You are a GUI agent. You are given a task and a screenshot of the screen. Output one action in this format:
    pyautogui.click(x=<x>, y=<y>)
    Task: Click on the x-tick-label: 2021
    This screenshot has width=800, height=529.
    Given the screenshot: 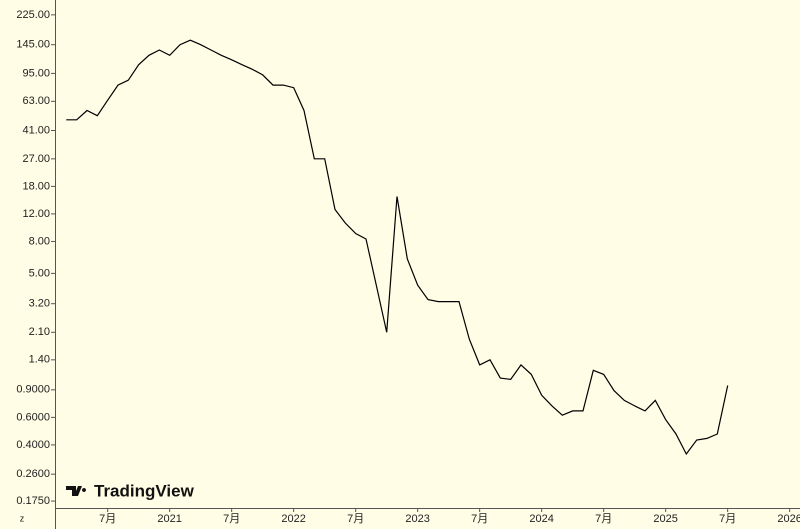 What is the action you would take?
    pyautogui.click(x=169, y=519)
    